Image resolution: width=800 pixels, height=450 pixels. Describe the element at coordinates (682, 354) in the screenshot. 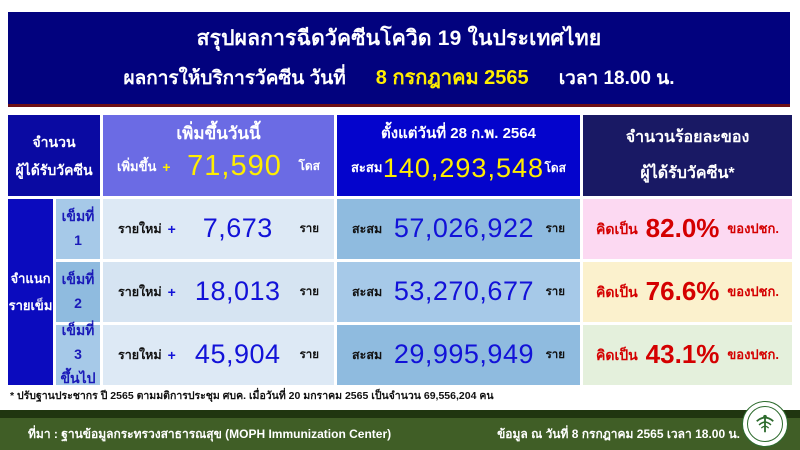

I see `percent-value: 43.1%` at that location.